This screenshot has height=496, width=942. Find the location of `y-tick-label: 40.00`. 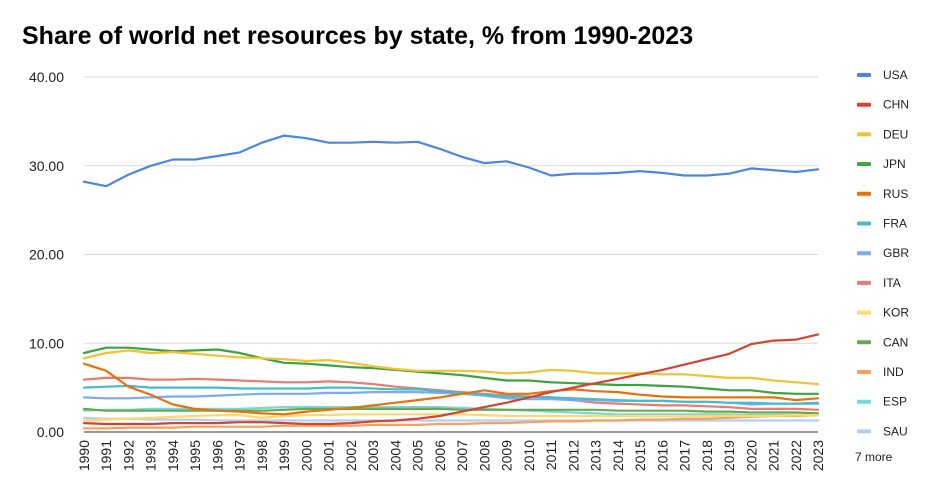

y-tick-label: 40.00 is located at coordinates (46, 77).